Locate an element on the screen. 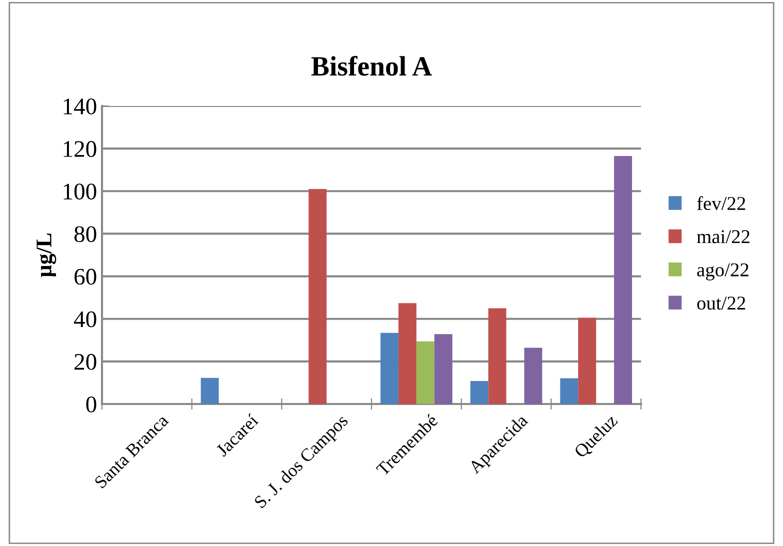 Image resolution: width=783 pixels, height=546 pixels. y-tick-label: 140 is located at coordinates (80, 106).